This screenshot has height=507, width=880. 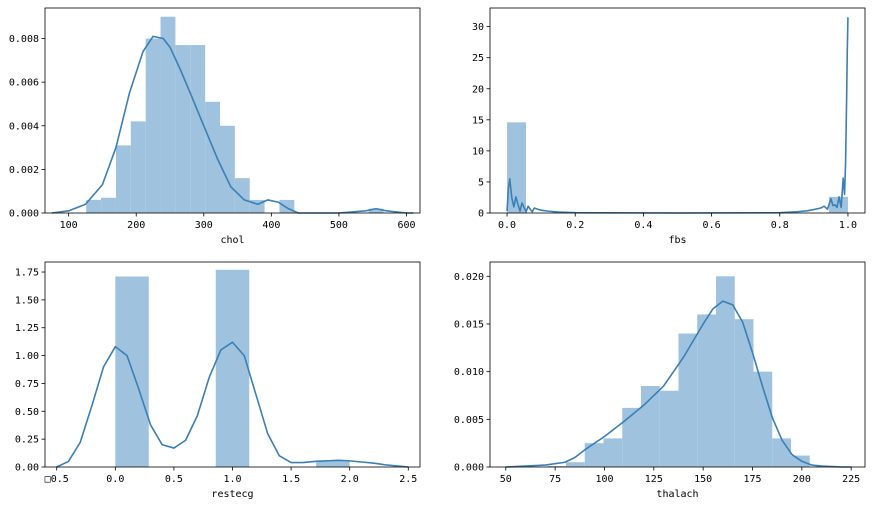 I want to click on thalach-ytick-label-0-010: 0.010, so click(x=469, y=372).